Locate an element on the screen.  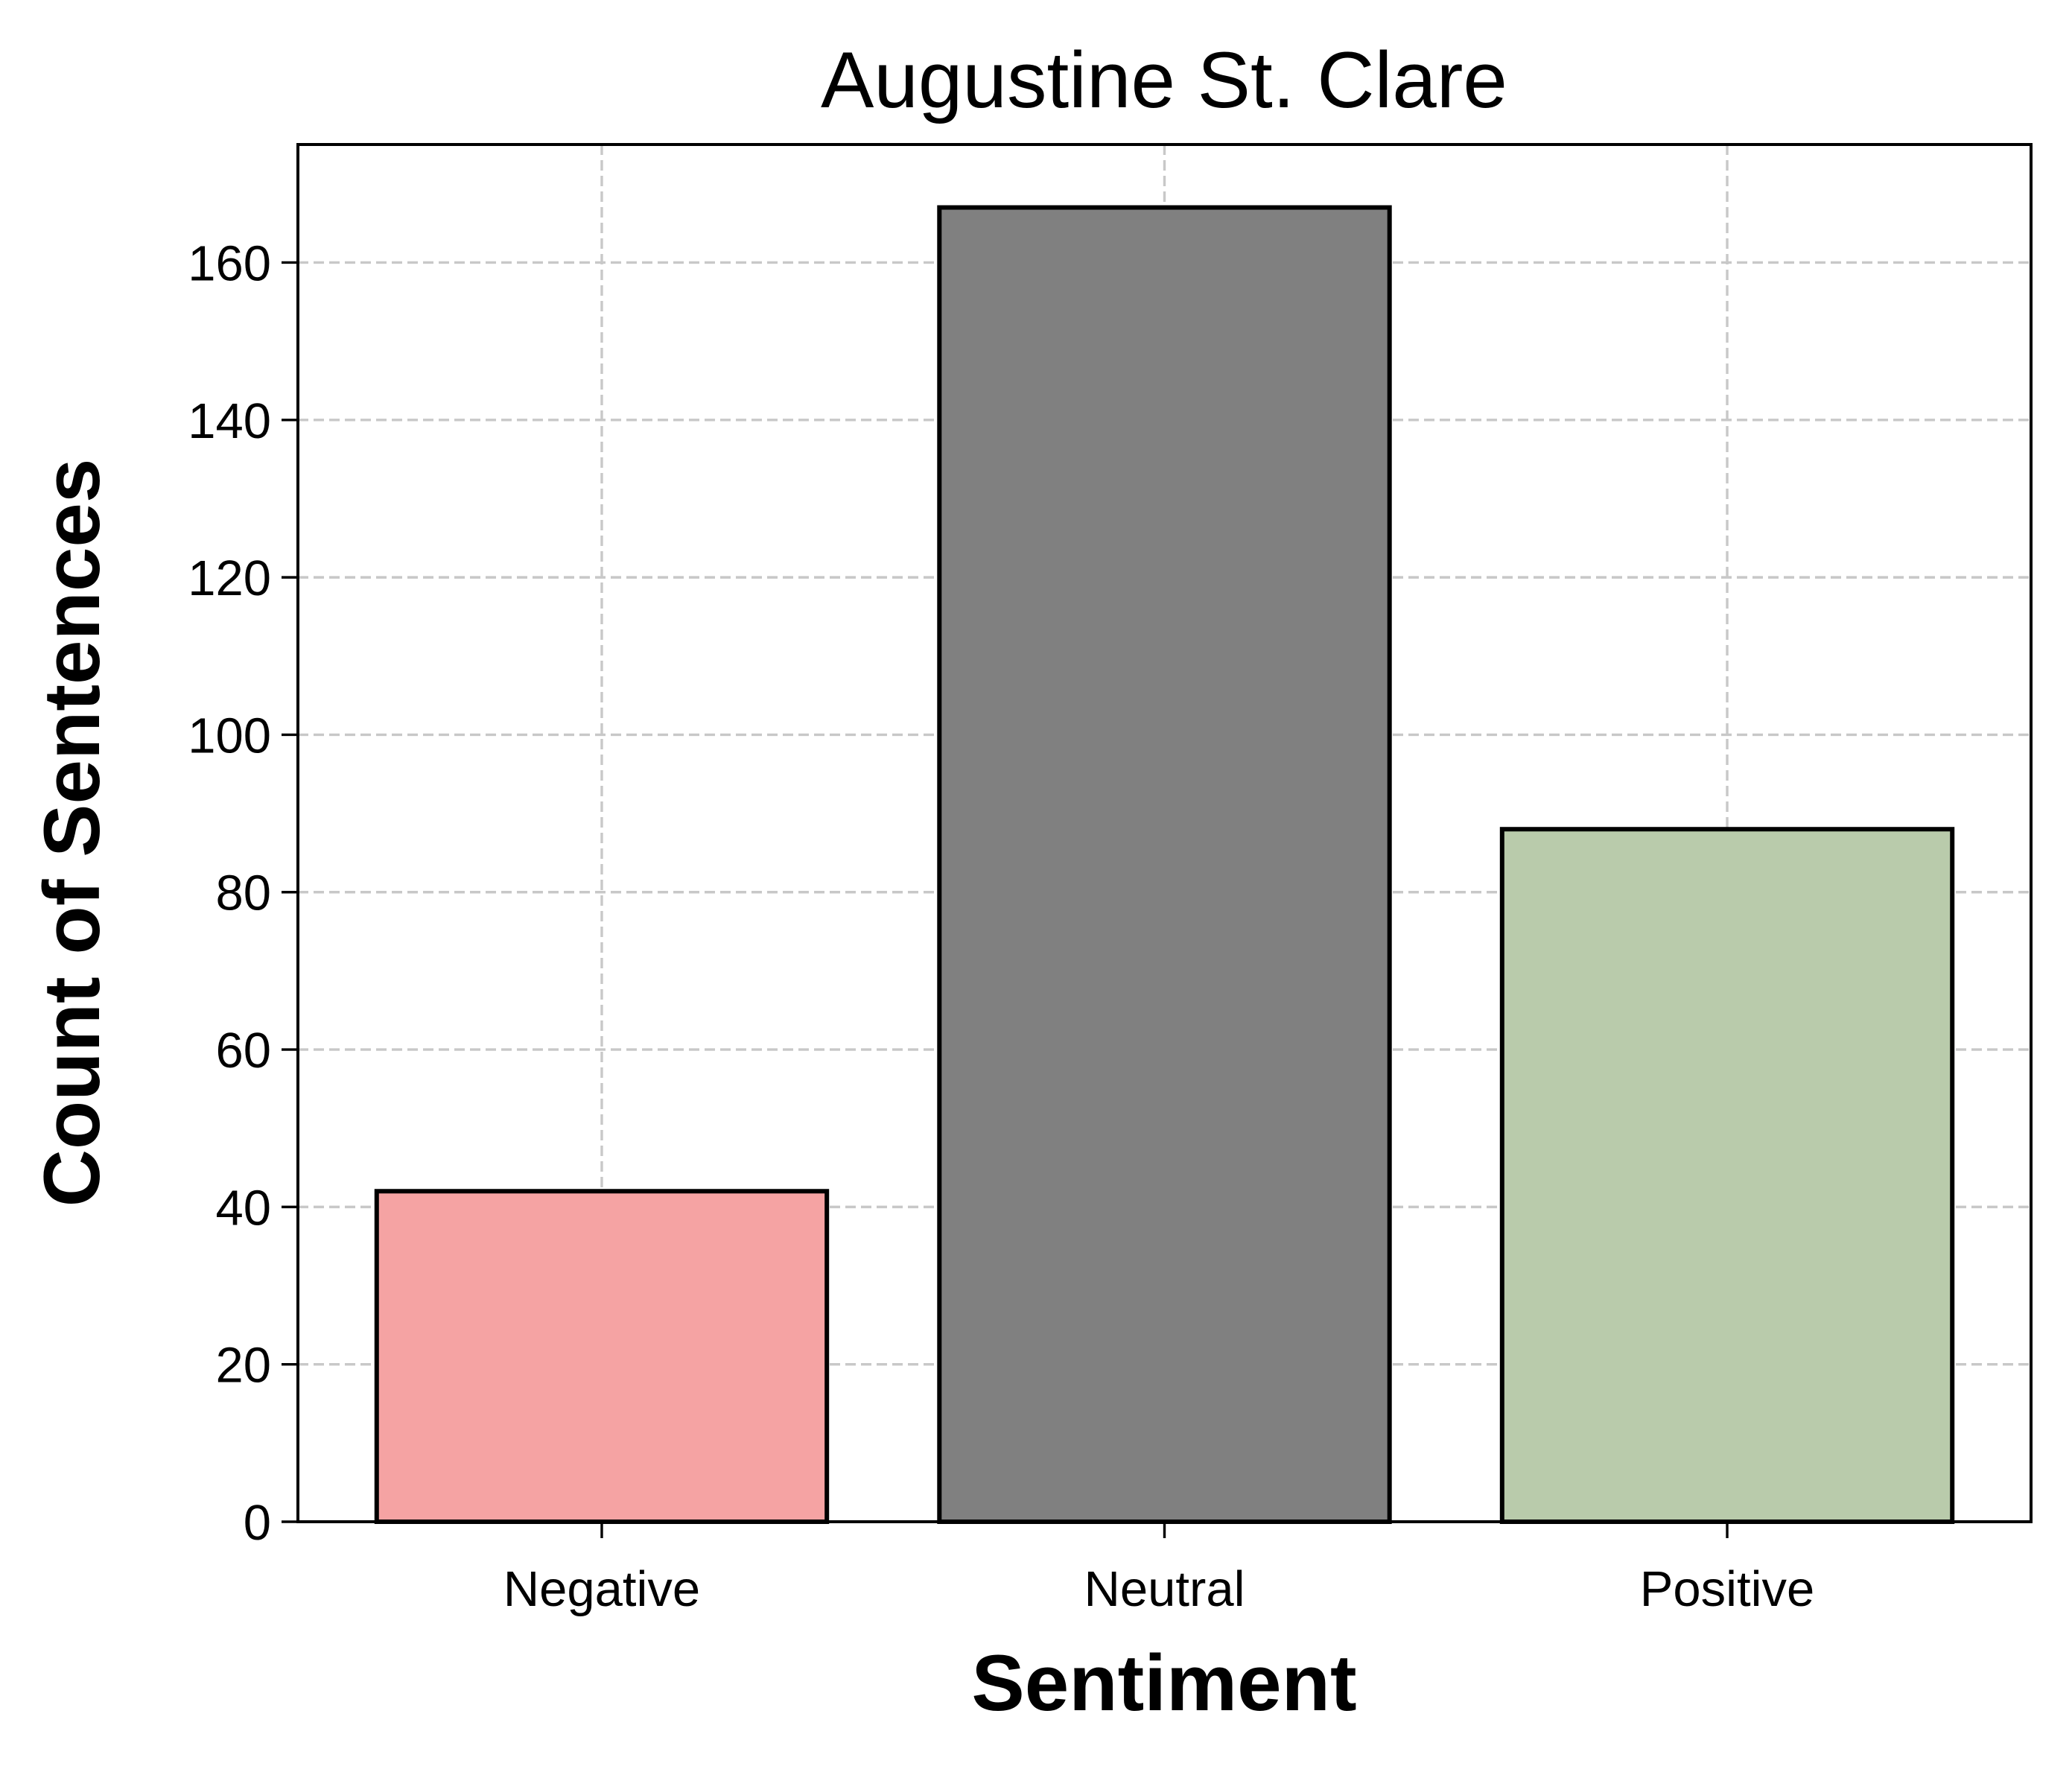
y-tick-label: 40 is located at coordinates (243, 1208).